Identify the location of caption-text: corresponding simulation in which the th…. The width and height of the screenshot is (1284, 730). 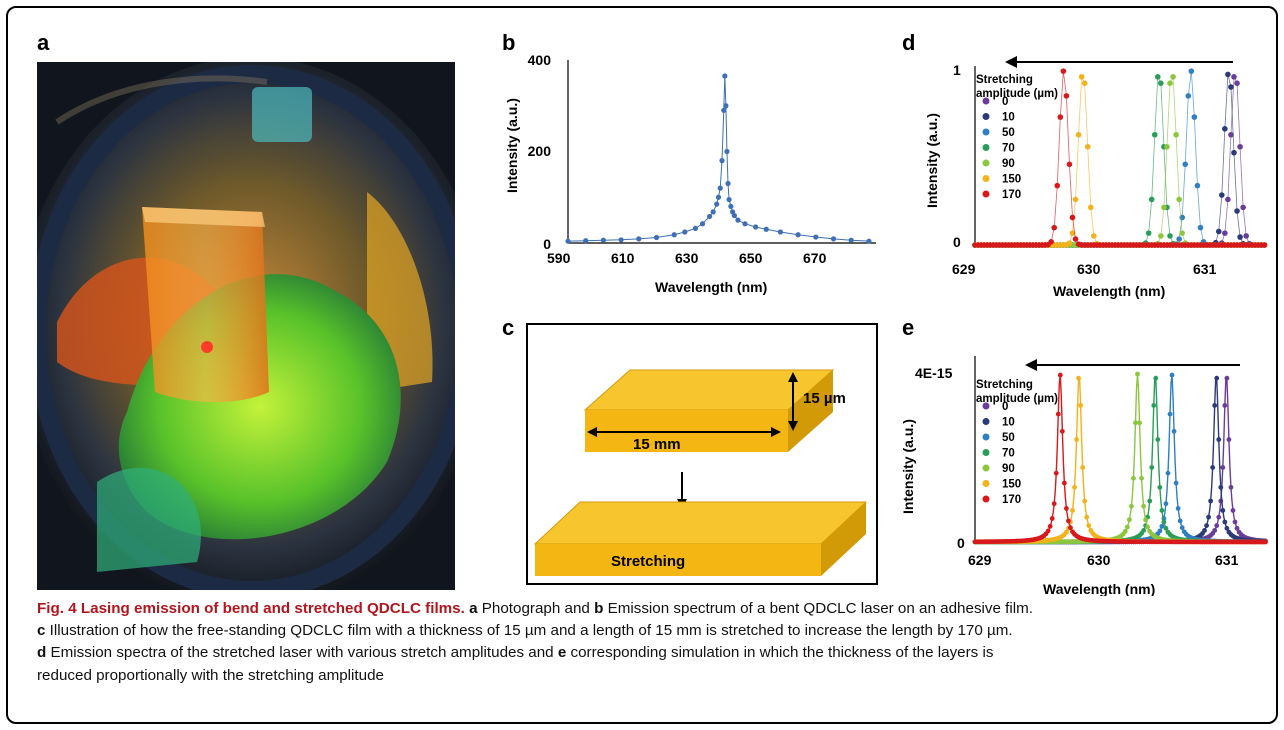
(780, 653).